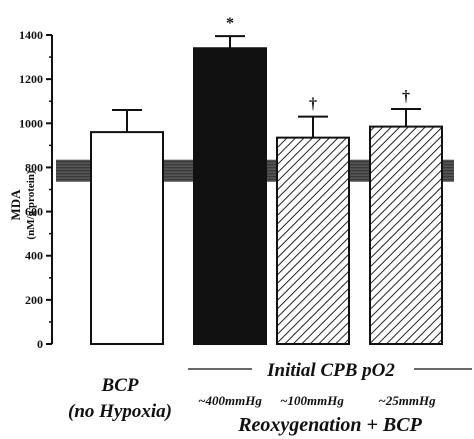 This screenshot has height=439, width=474. What do you see at coordinates (34, 256) in the screenshot?
I see `y-tick-label: 400` at bounding box center [34, 256].